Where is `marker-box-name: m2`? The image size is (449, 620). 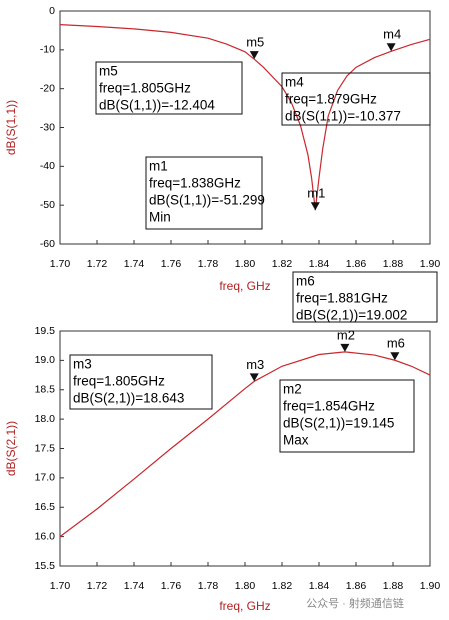 marker-box-name: m2 is located at coordinates (292, 389).